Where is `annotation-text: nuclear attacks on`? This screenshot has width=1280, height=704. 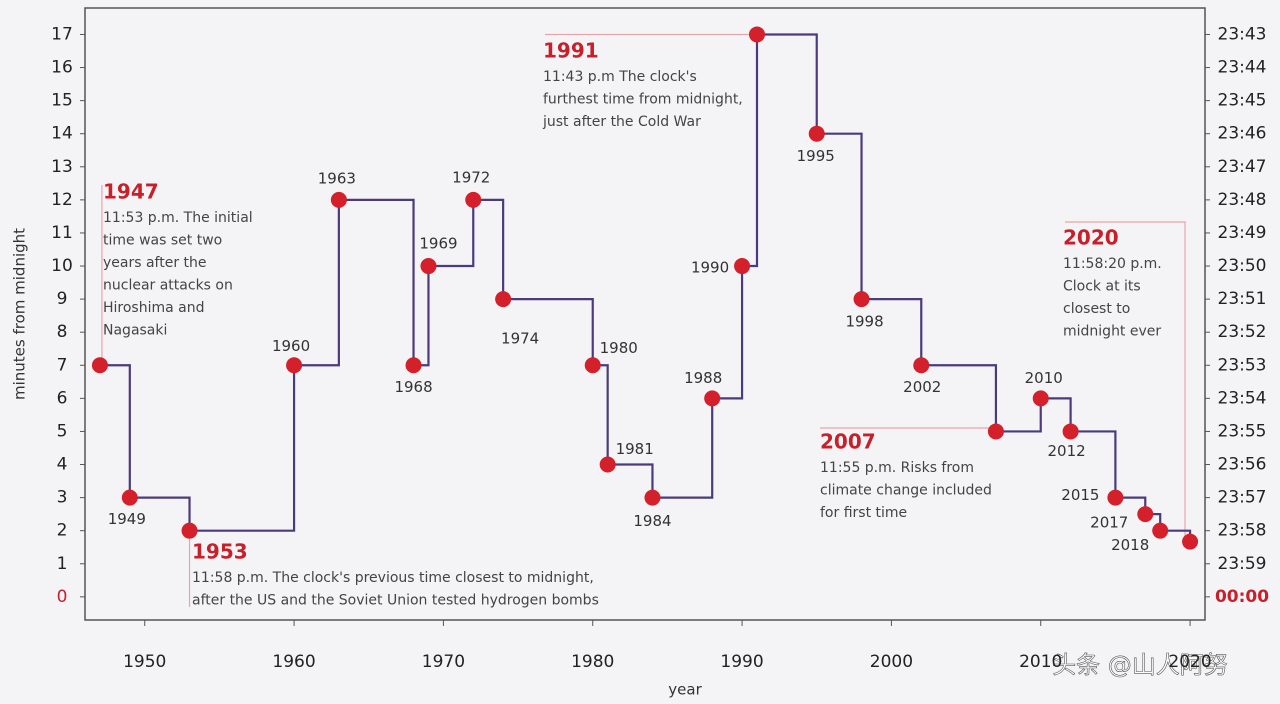 annotation-text: nuclear attacks on is located at coordinates (168, 286).